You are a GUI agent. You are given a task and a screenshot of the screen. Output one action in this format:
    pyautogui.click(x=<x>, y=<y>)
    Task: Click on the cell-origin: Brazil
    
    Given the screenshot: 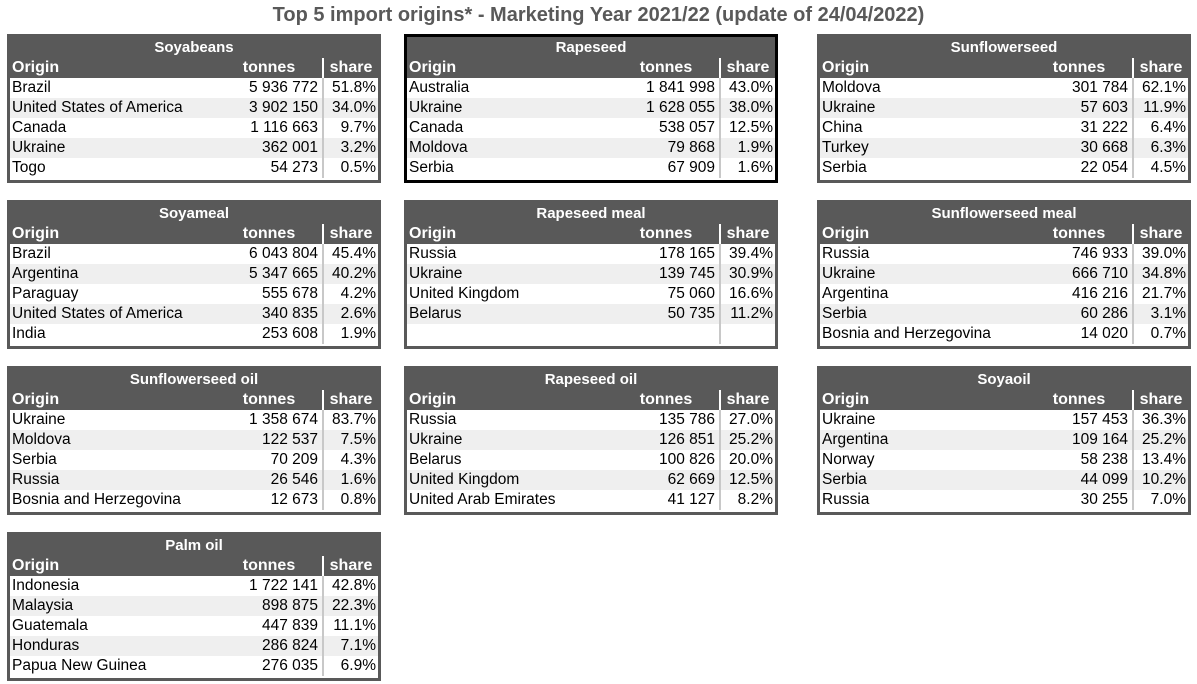 What is the action you would take?
    pyautogui.click(x=31, y=87)
    